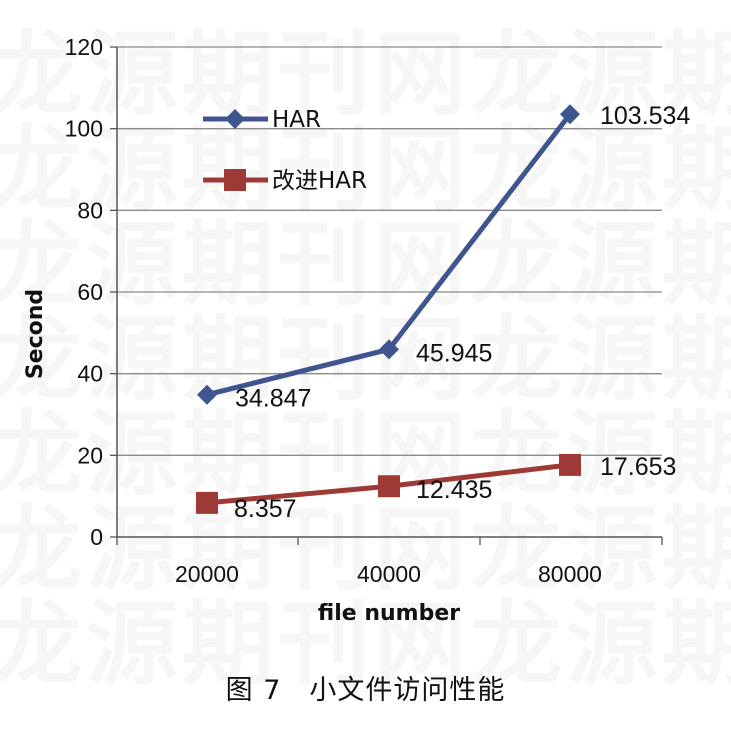  Describe the element at coordinates (235, 119) in the screenshot. I see `legend-marker-diamond` at that location.